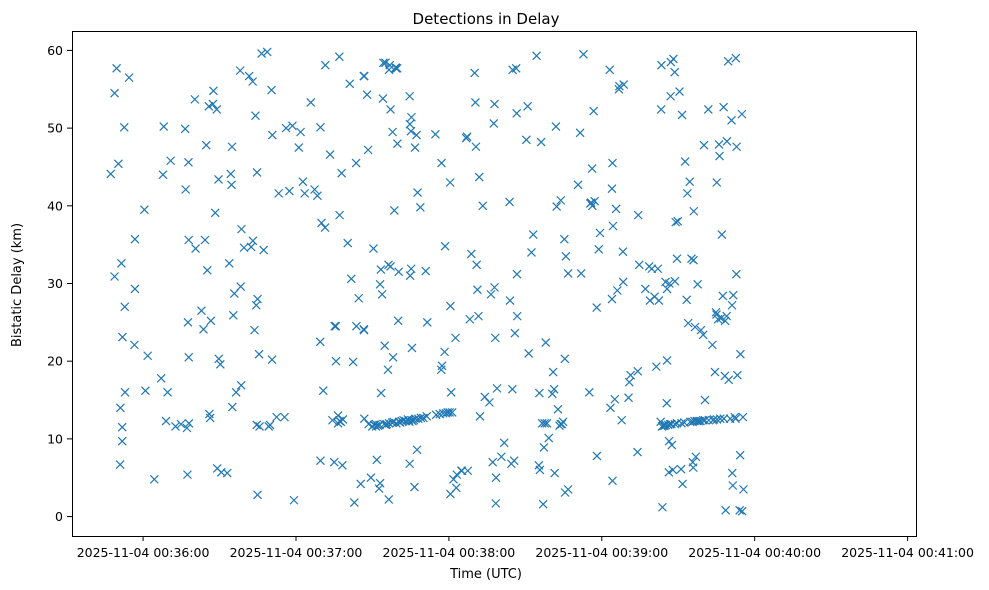  What do you see at coordinates (55, 128) in the screenshot?
I see `y-tick-label: 50` at bounding box center [55, 128].